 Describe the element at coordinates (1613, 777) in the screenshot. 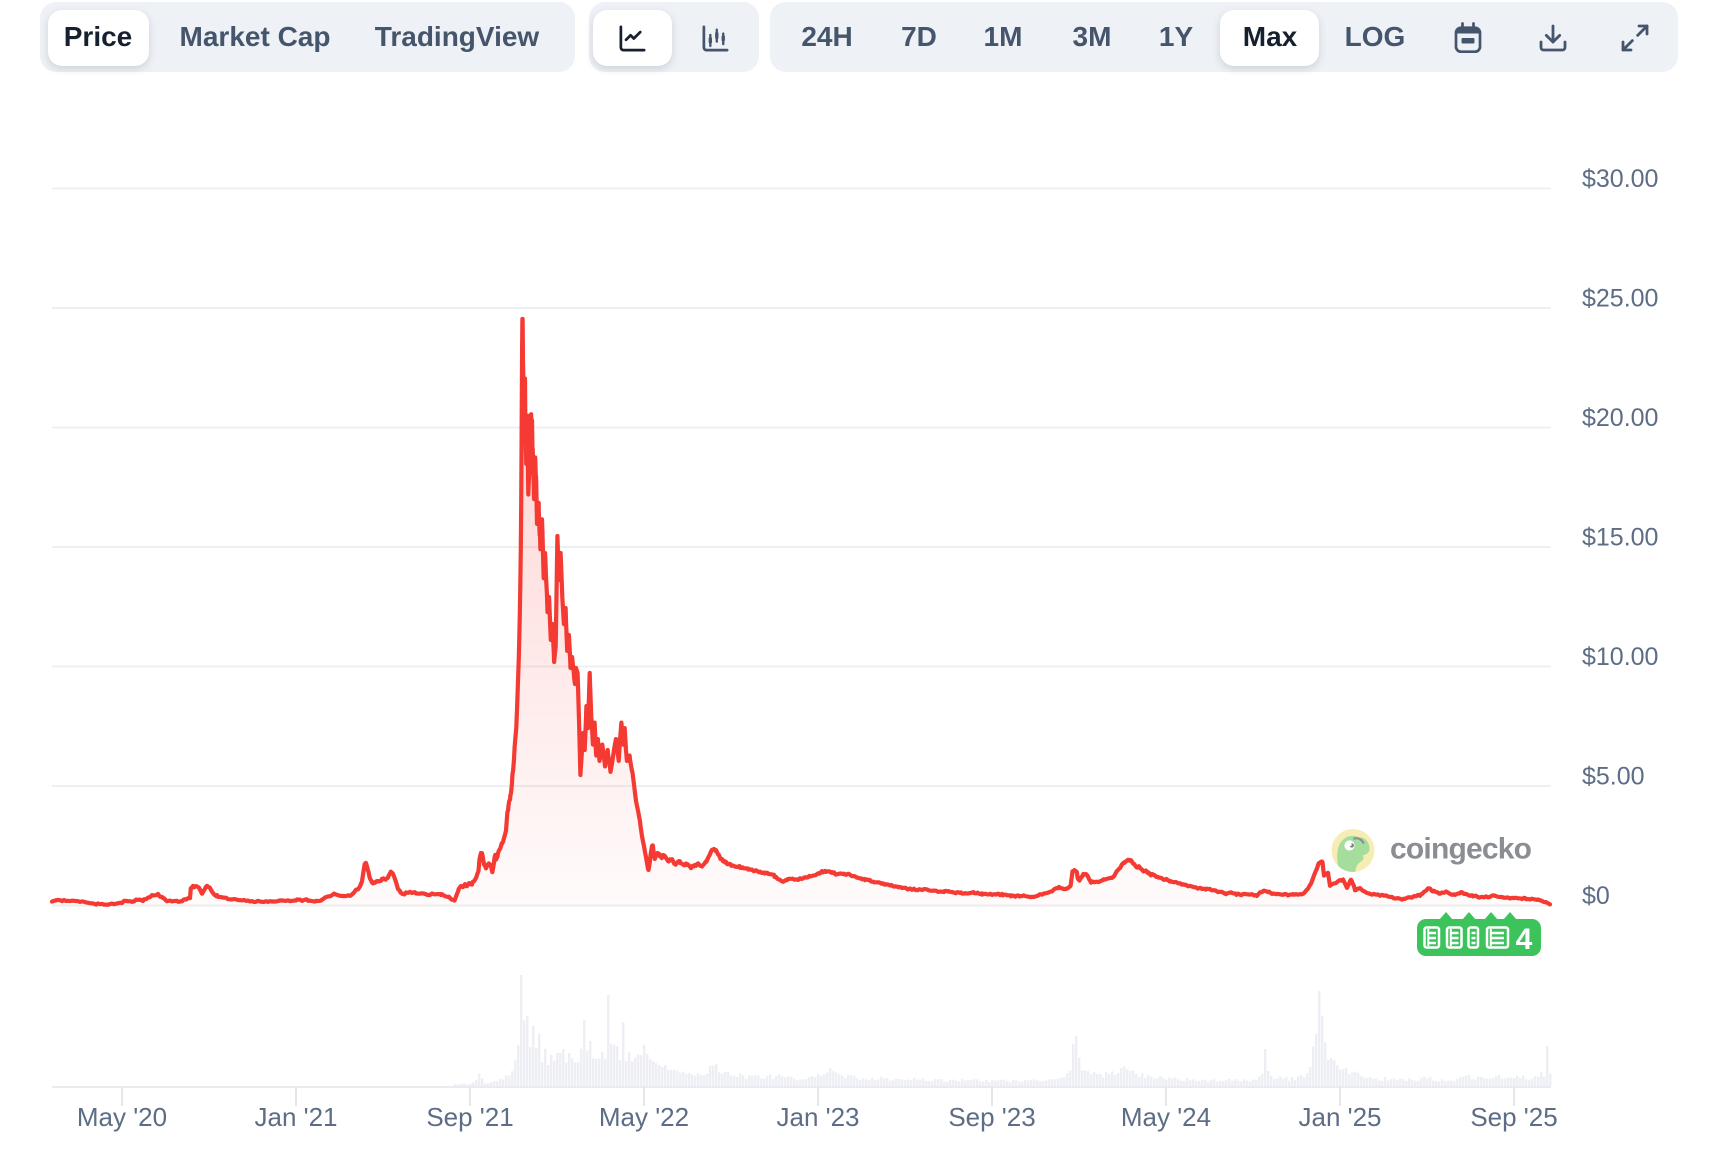

I see `svg-text: $5.00` at that location.